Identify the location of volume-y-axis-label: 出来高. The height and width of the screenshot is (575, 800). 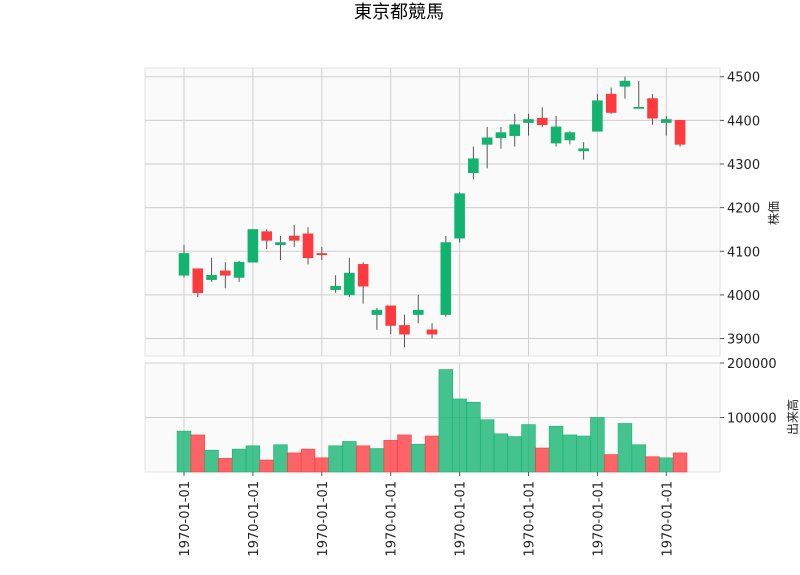
(792, 417).